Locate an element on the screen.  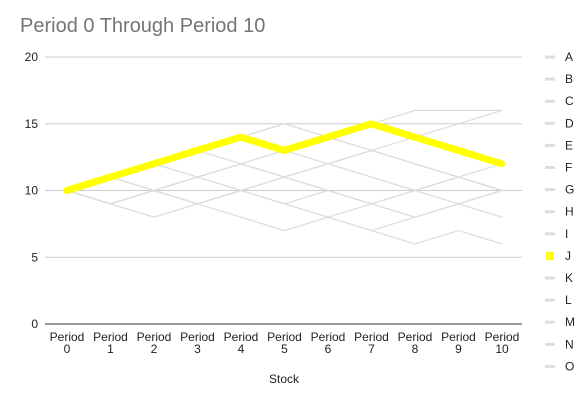
legend-item-c: C is located at coordinates (559, 101).